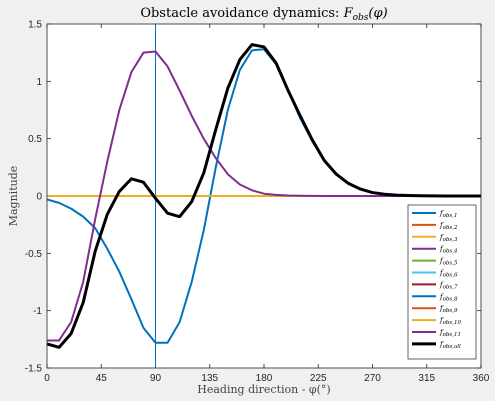  I want to click on x-tick-label: 0, so click(47, 378).